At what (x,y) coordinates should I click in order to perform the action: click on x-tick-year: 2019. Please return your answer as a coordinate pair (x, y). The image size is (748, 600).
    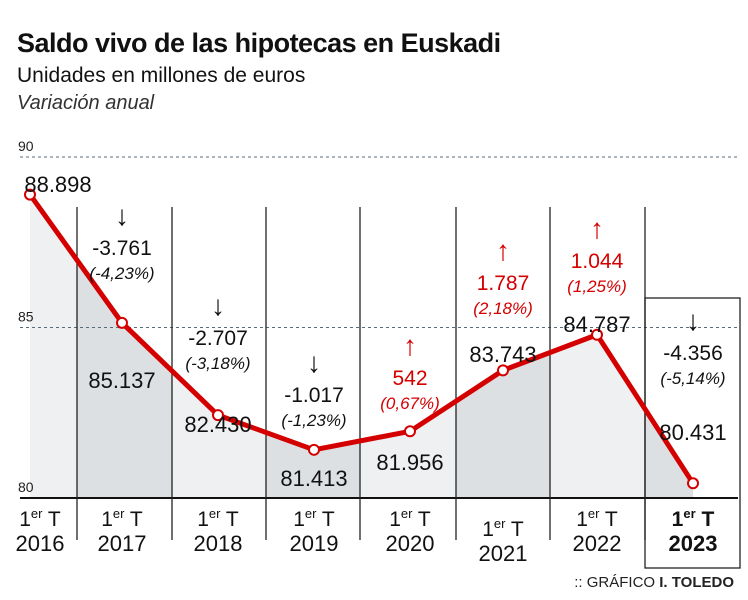
    Looking at the image, I should click on (314, 543).